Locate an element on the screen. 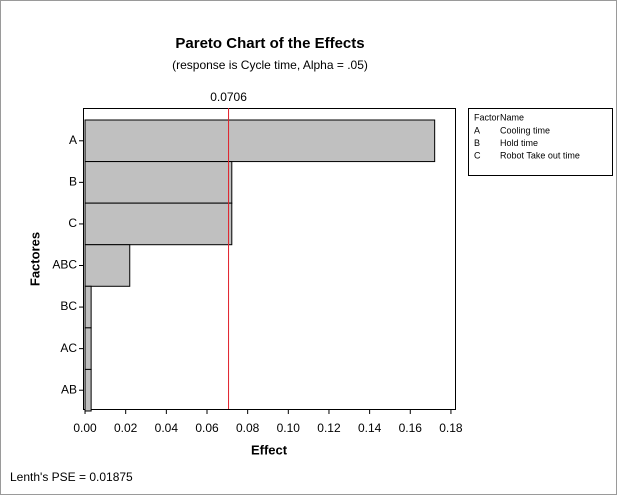 The height and width of the screenshot is (495, 617). x-tick-label: 0.14 is located at coordinates (370, 428).